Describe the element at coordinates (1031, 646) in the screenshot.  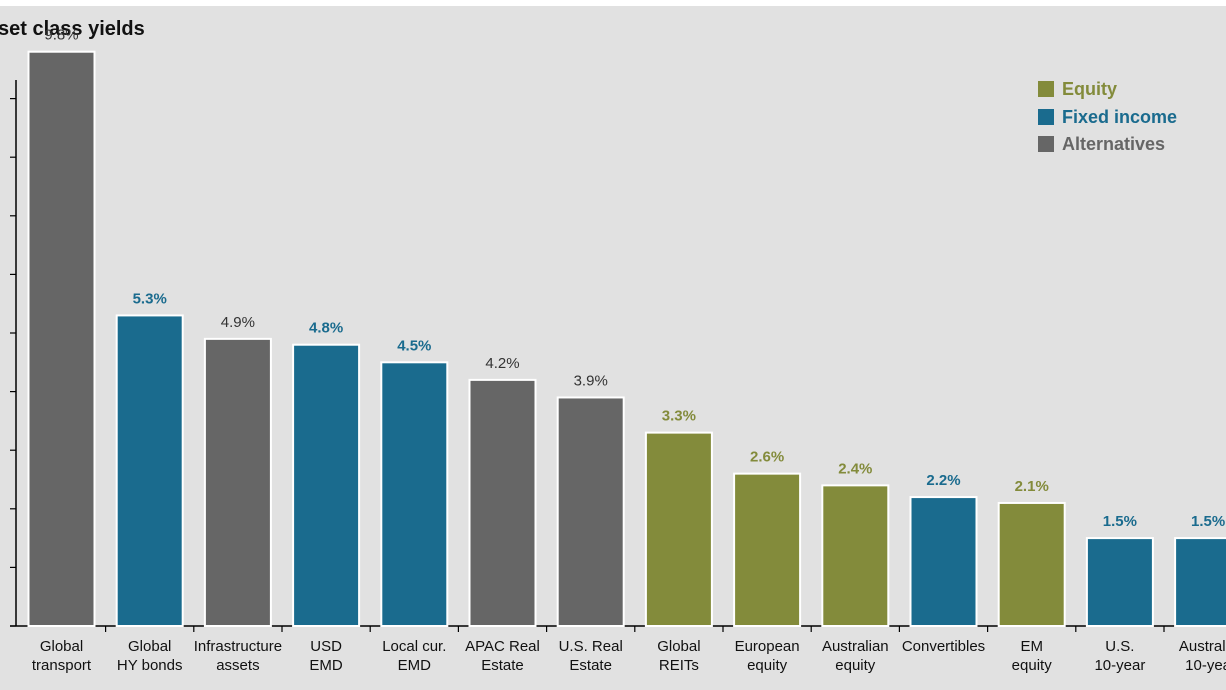
I see `x-tick-label: EM` at that location.